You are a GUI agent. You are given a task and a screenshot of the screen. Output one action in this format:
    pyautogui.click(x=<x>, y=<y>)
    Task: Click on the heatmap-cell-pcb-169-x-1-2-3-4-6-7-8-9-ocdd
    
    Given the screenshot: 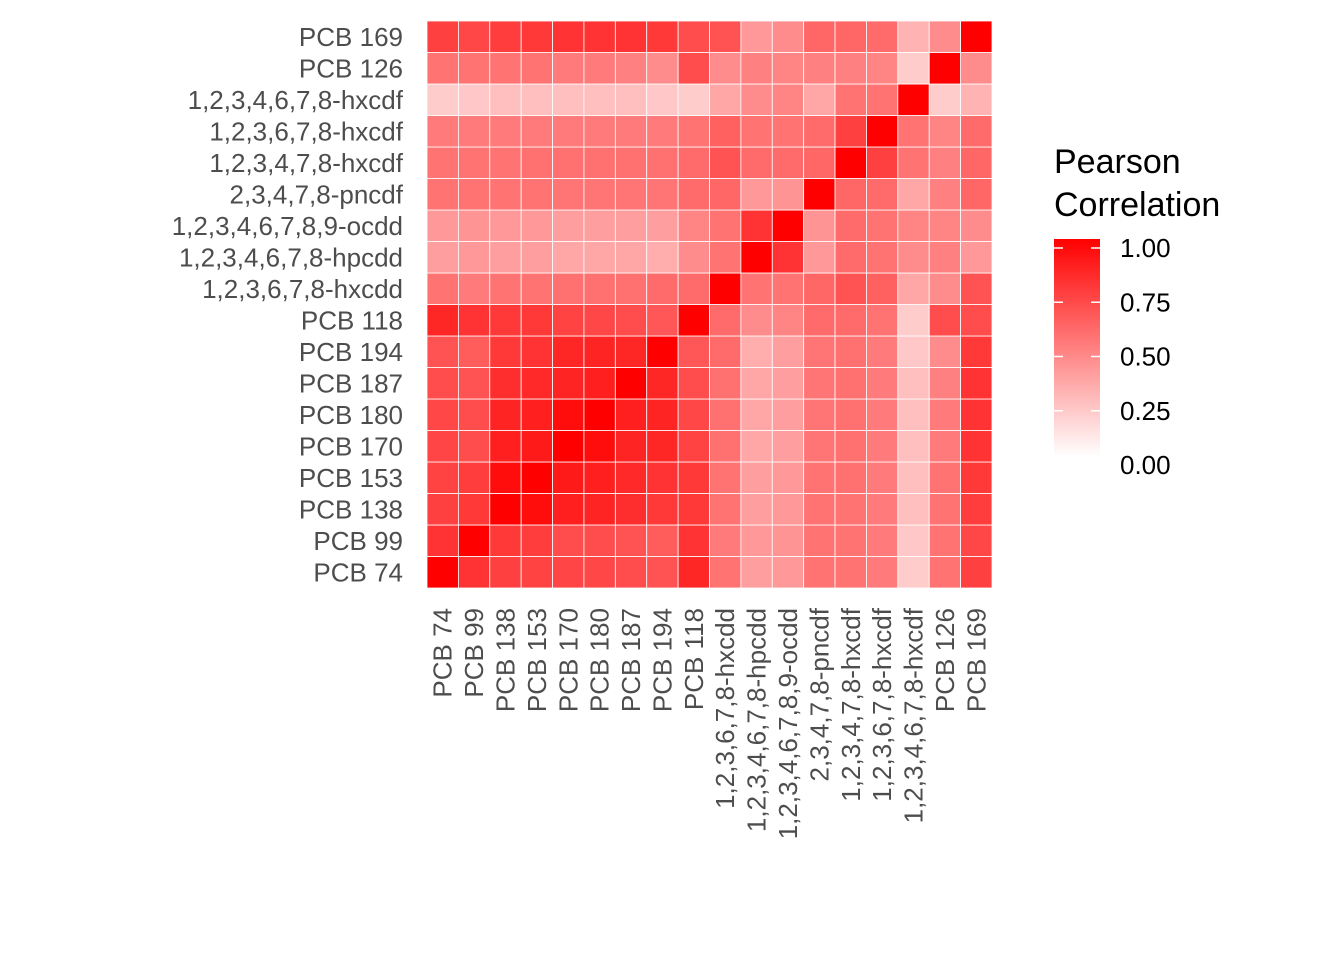 What is the action you would take?
    pyautogui.click(x=788, y=36)
    